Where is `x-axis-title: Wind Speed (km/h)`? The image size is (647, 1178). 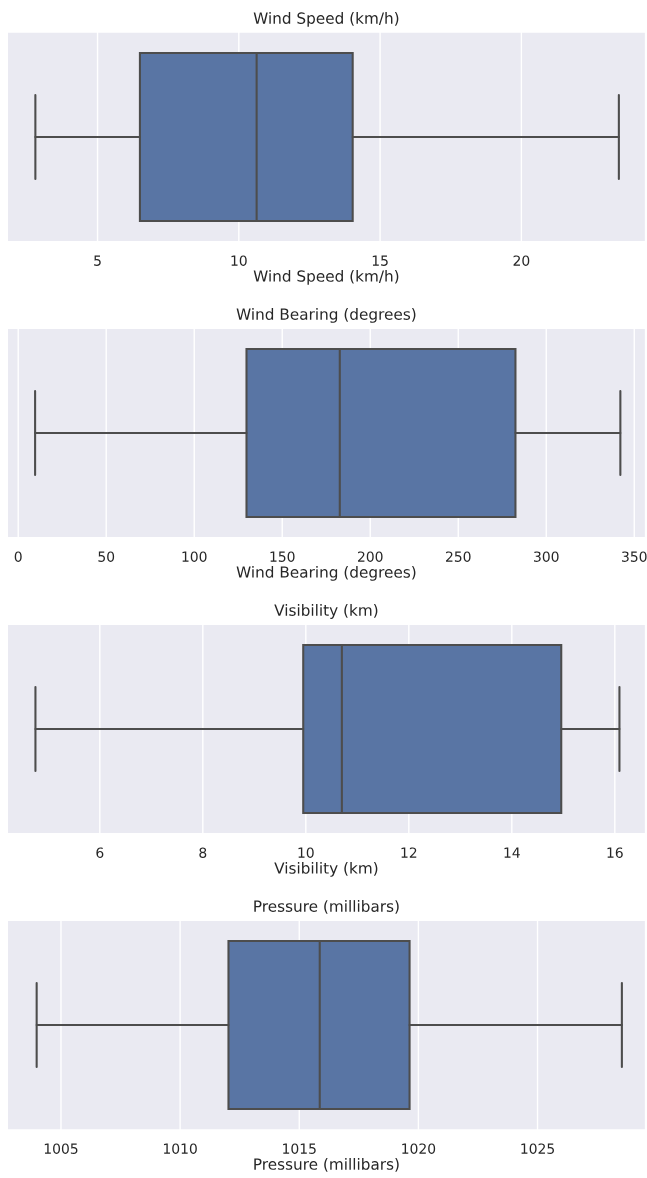 x-axis-title: Wind Speed (km/h) is located at coordinates (326, 277).